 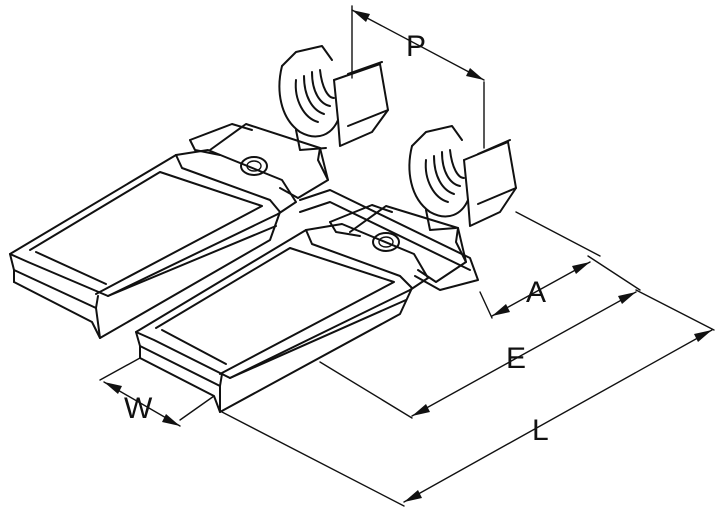 What do you see at coordinates (138, 408) in the screenshot?
I see `dimension-label-w: W` at bounding box center [138, 408].